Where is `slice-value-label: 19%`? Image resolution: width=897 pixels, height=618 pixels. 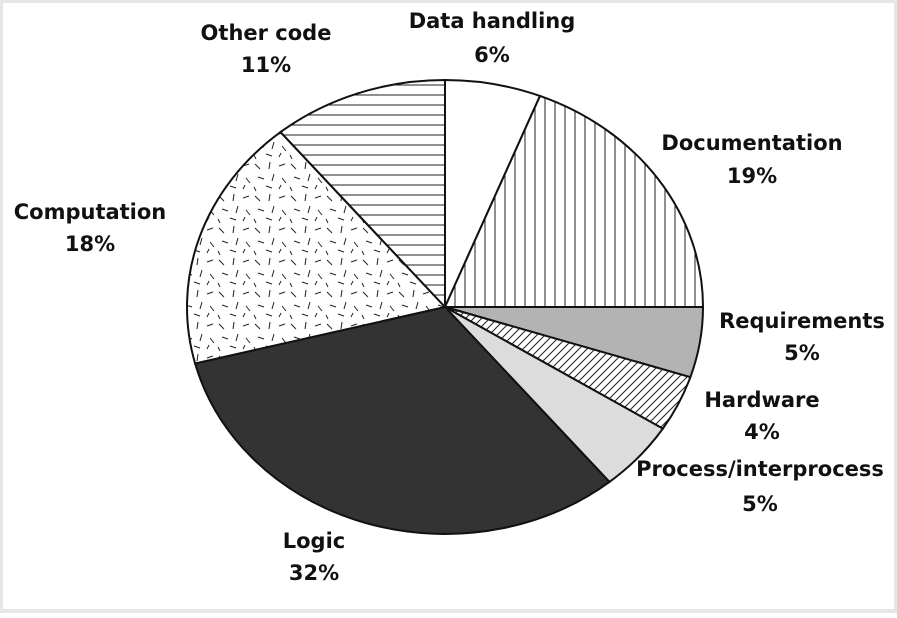
slice-value-label: 19% is located at coordinates (752, 176).